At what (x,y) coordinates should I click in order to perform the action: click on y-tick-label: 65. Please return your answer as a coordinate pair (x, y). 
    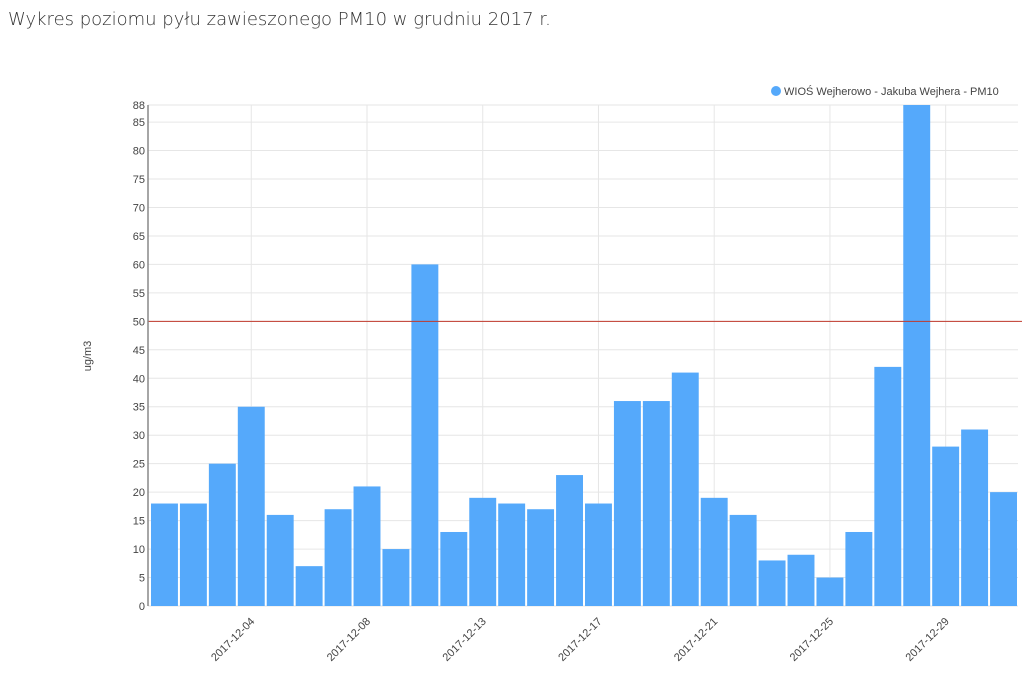
    Looking at the image, I should click on (139, 237).